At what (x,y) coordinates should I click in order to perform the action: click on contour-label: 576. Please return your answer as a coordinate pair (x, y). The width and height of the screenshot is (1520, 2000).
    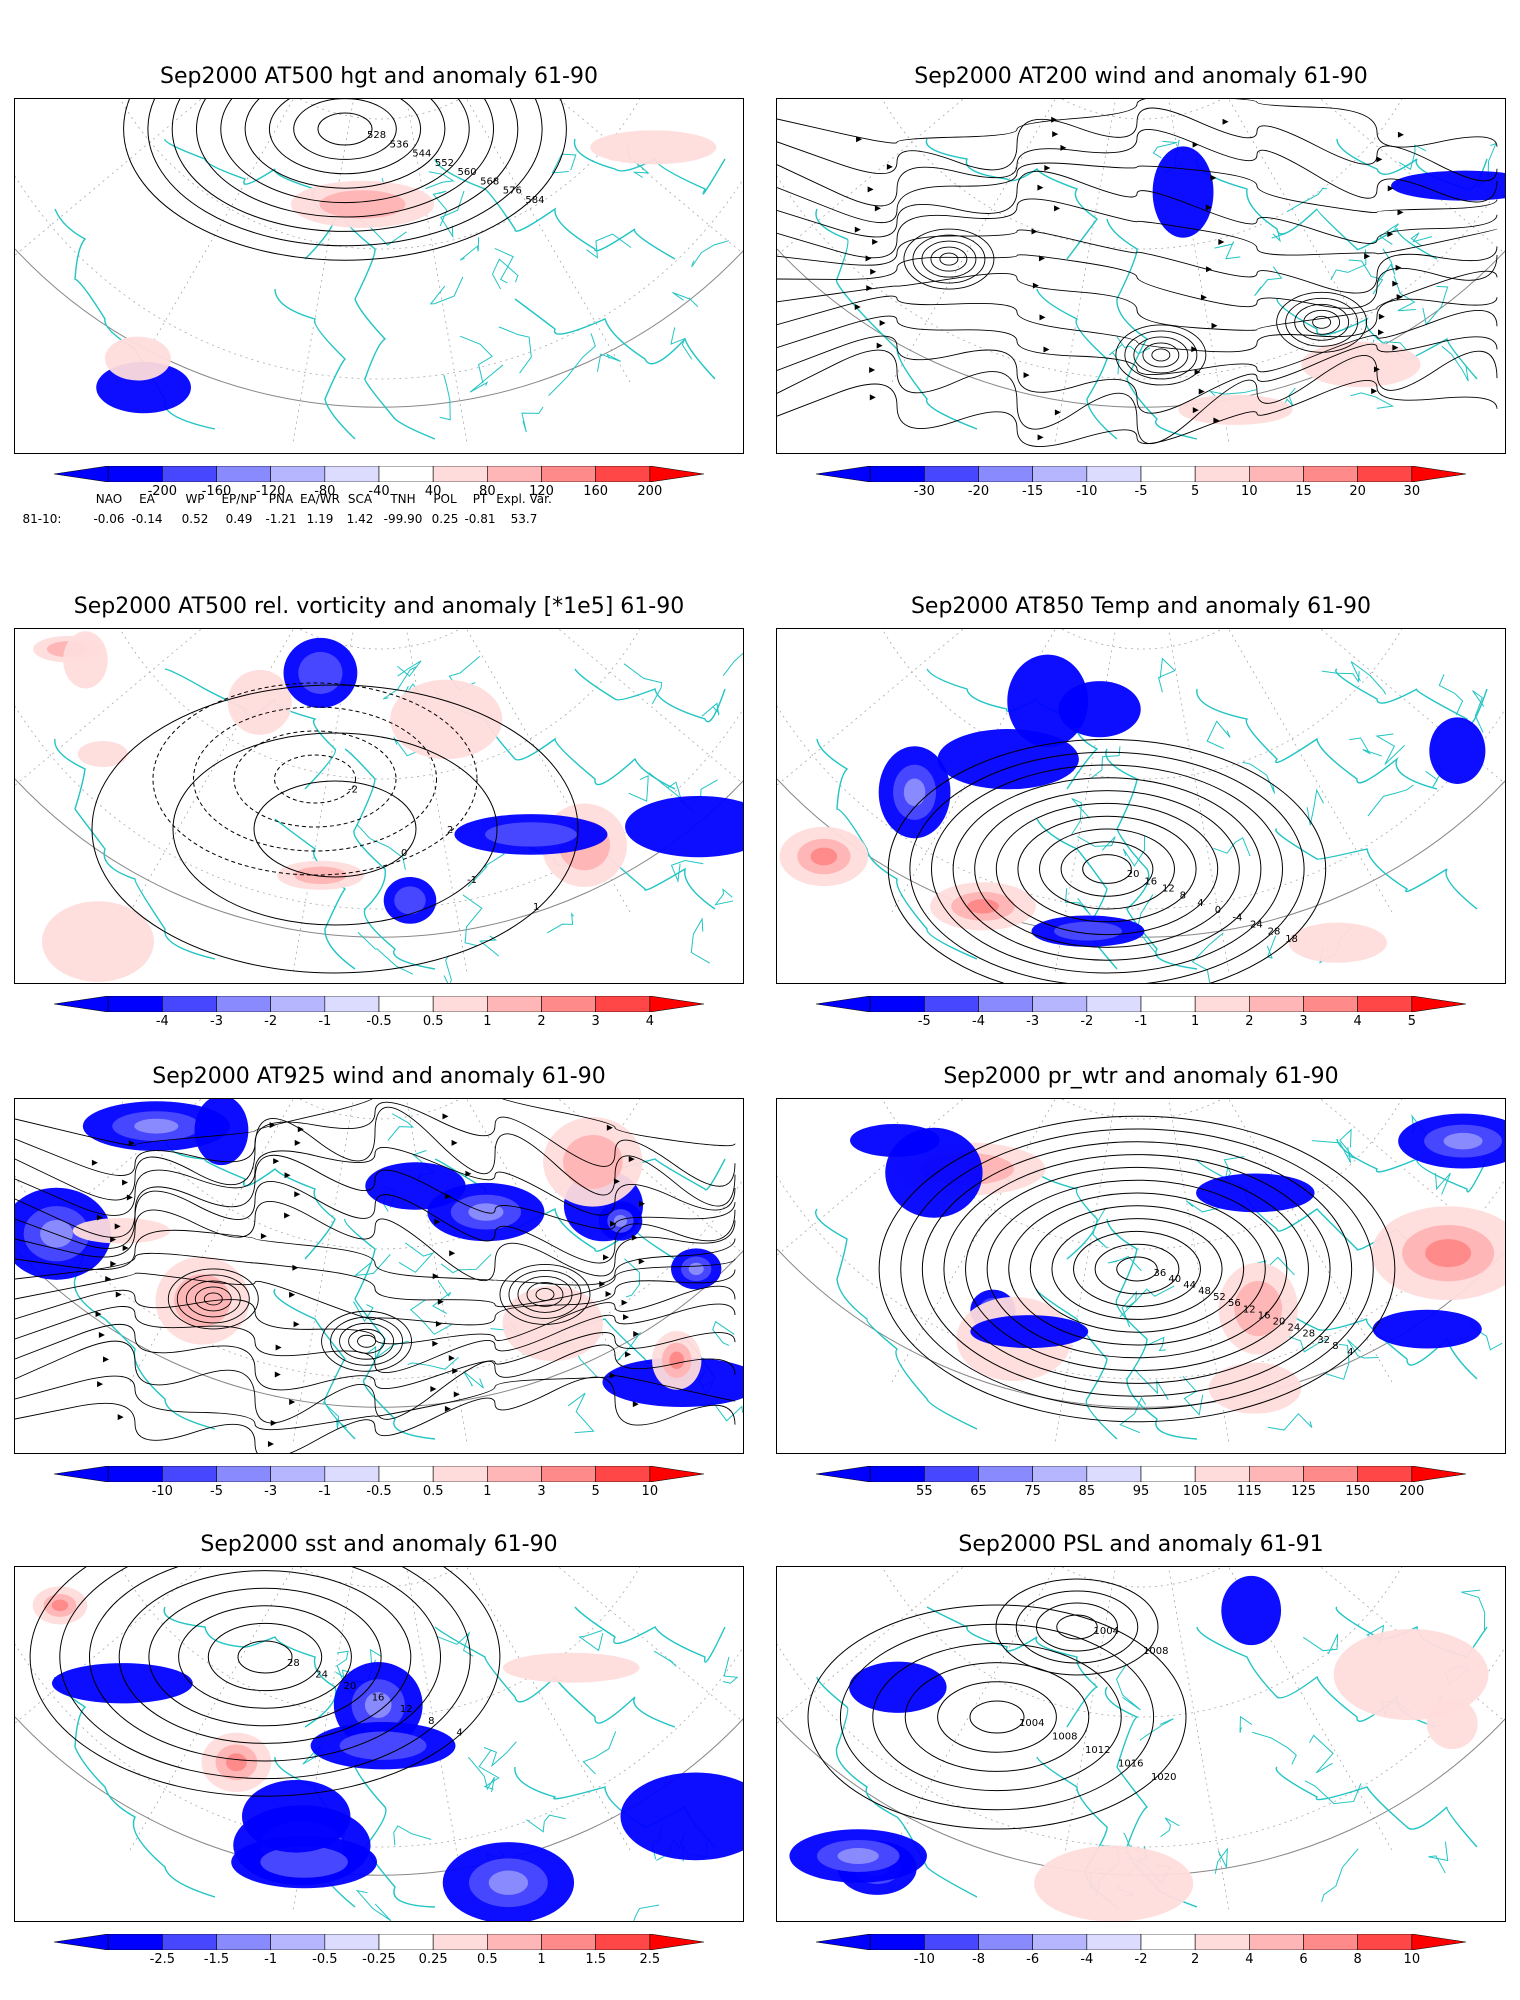
    Looking at the image, I should click on (512, 191).